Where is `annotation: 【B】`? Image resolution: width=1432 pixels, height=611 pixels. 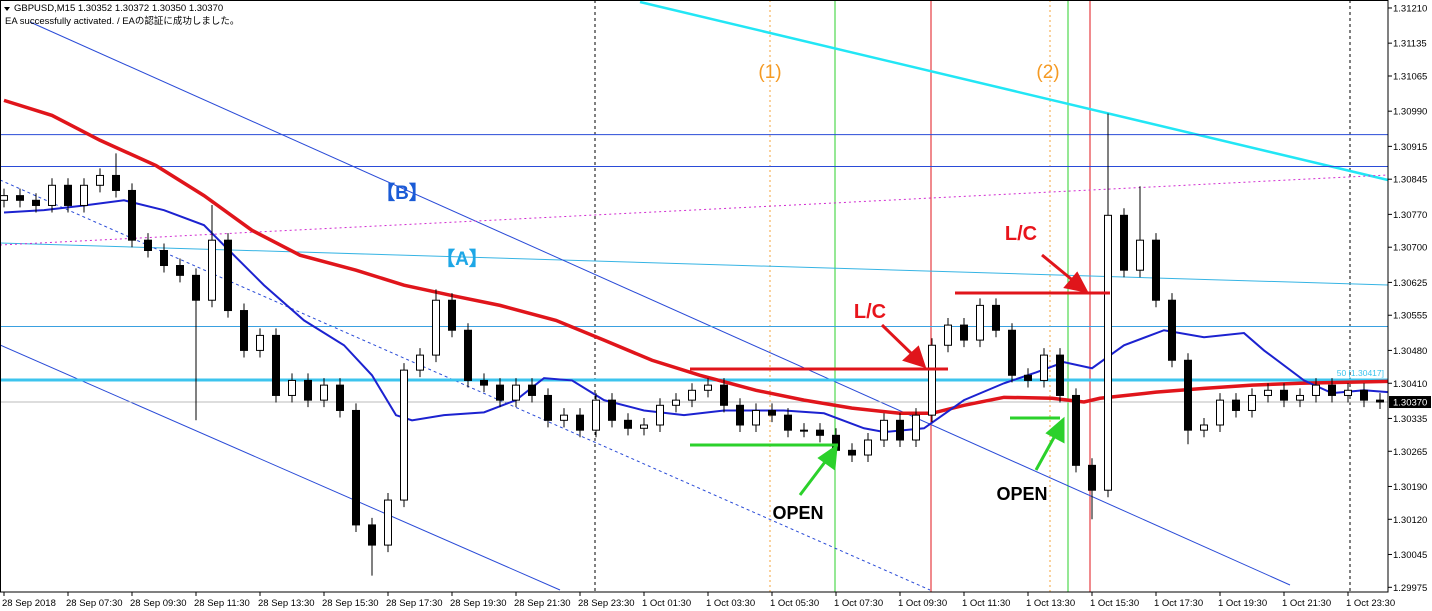
annotation: 【B】 is located at coordinates (402, 192).